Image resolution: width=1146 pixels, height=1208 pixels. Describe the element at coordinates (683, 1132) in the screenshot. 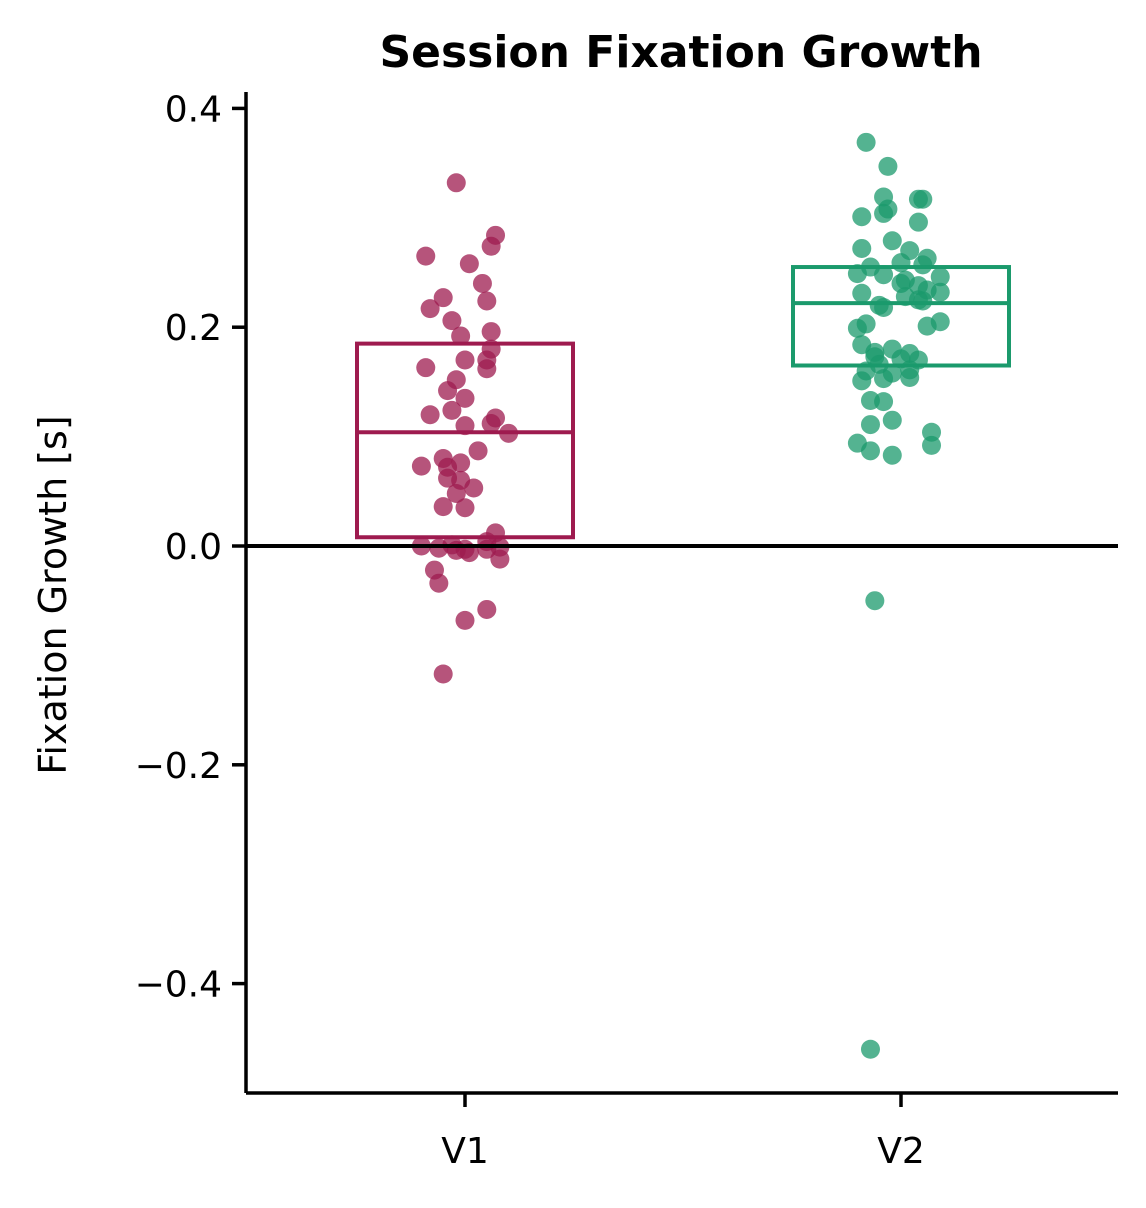

I see `x-ticks: V1 V2` at that location.